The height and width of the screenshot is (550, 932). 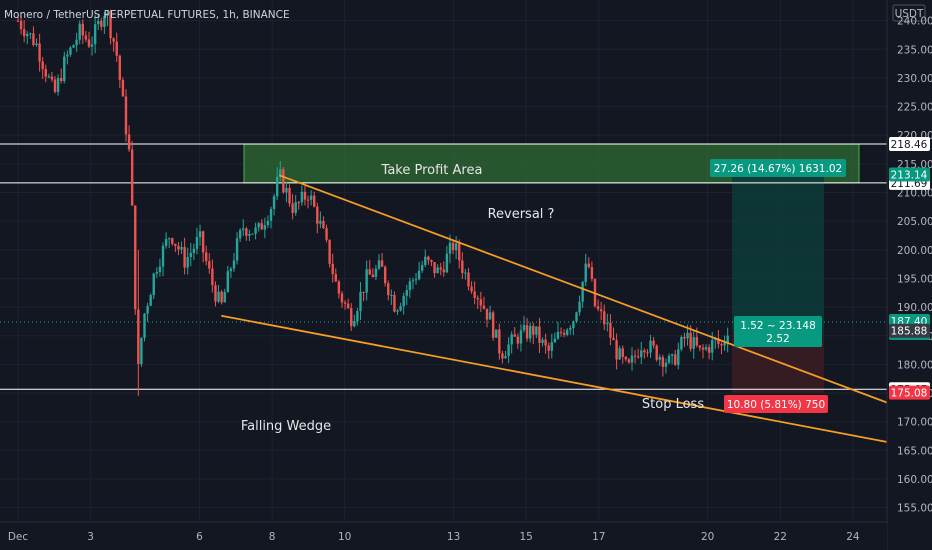 I want to click on time-axis: Dec 3 6 8 10 13 15 17 20 22 24, so click(x=443, y=535).